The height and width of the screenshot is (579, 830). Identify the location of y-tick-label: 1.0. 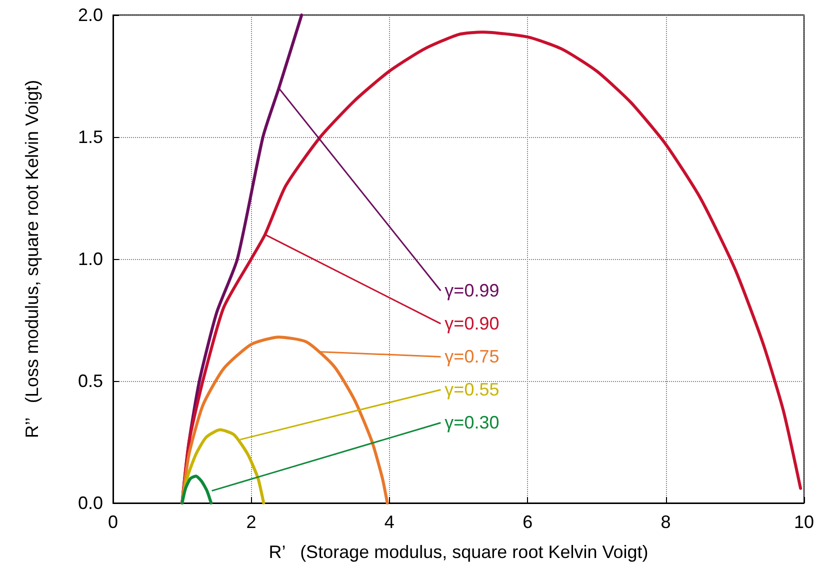
(90, 259).